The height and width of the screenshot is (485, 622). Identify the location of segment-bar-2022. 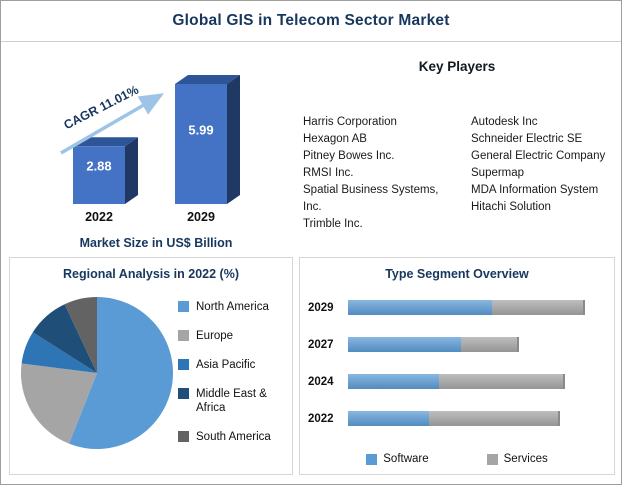
(474, 418).